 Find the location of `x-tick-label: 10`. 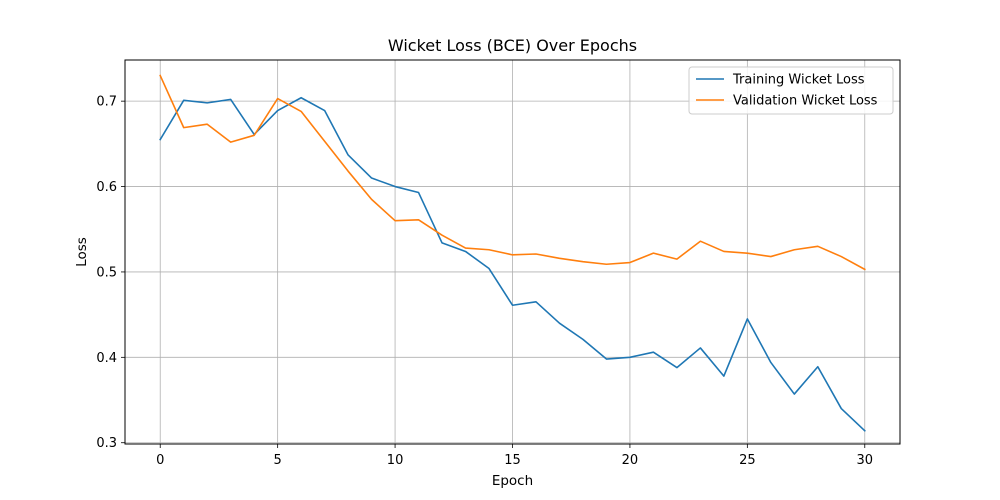

x-tick-label: 10 is located at coordinates (395, 460).